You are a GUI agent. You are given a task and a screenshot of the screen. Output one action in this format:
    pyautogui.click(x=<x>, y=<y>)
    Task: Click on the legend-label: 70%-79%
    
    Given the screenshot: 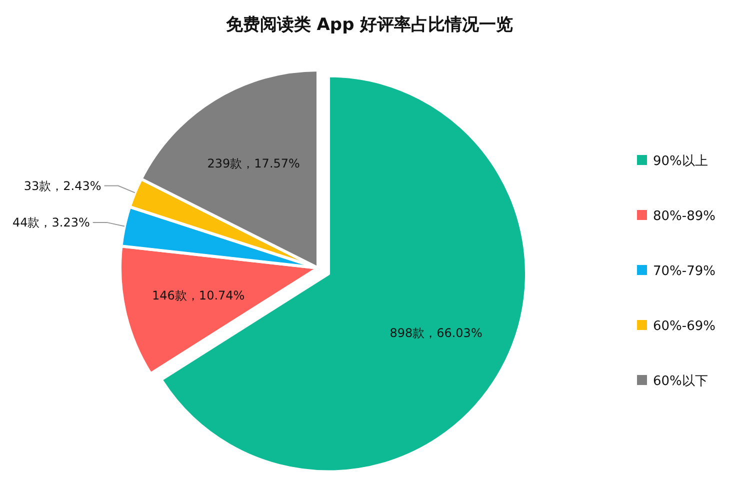 What is the action you would take?
    pyautogui.click(x=684, y=271)
    